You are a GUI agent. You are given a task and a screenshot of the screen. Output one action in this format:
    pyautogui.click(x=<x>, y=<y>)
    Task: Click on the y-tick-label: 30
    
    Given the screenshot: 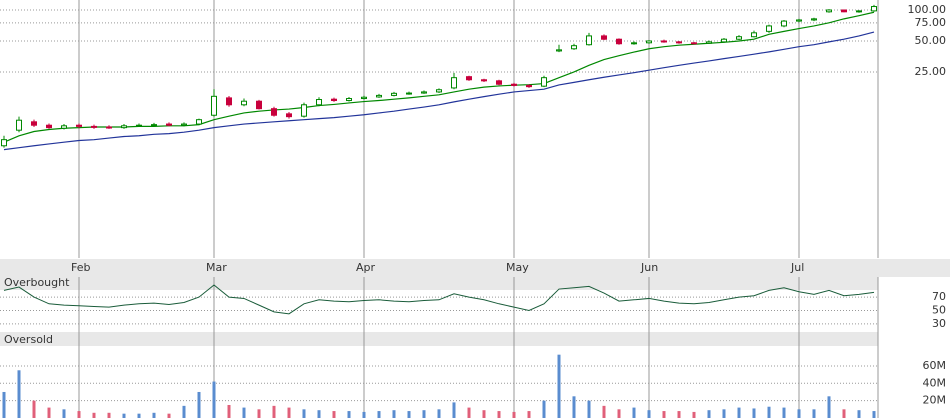 What is the action you would take?
    pyautogui.click(x=939, y=323)
    